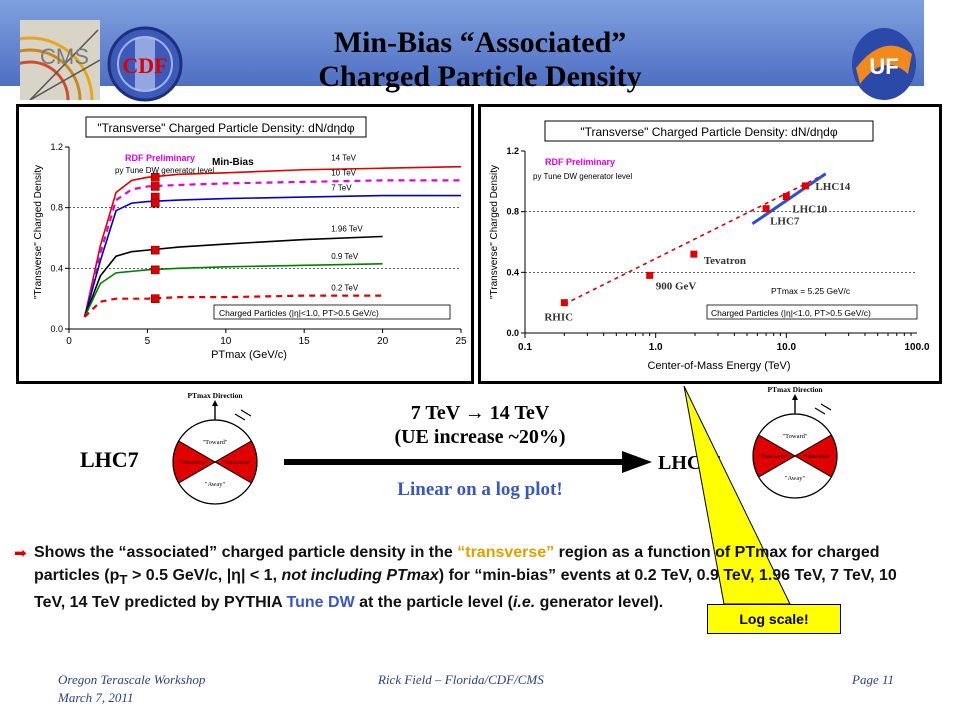 The width and height of the screenshot is (960, 720). Describe the element at coordinates (916, 347) in the screenshot. I see `chart2-x-tick-label: 100.0` at that location.